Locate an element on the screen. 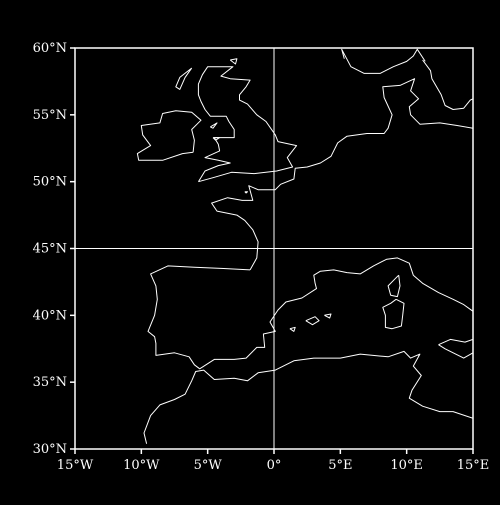 This screenshot has width=500, height=505. lon-tick-label: 15°W is located at coordinates (75, 465).